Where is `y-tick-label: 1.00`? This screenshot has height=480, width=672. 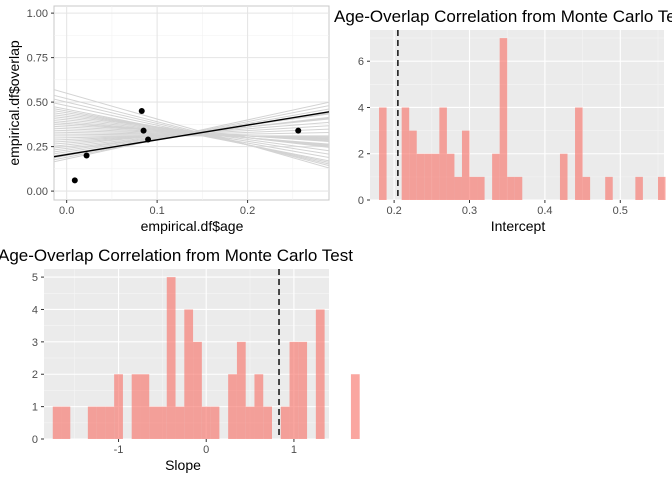 y-tick-label: 1.00 is located at coordinates (37, 14).